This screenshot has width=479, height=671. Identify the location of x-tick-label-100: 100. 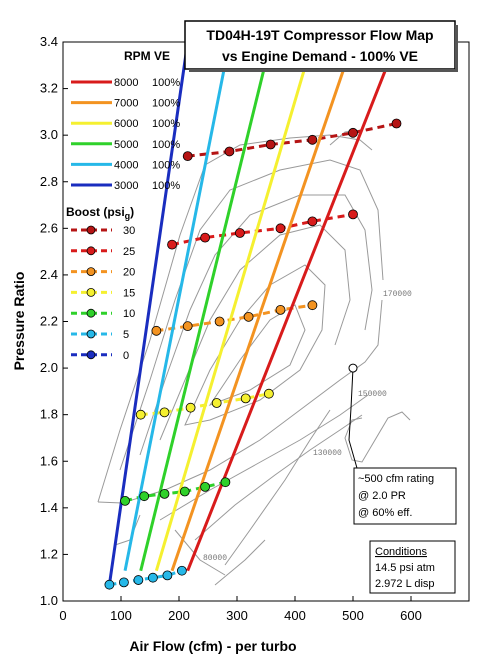
(121, 615).